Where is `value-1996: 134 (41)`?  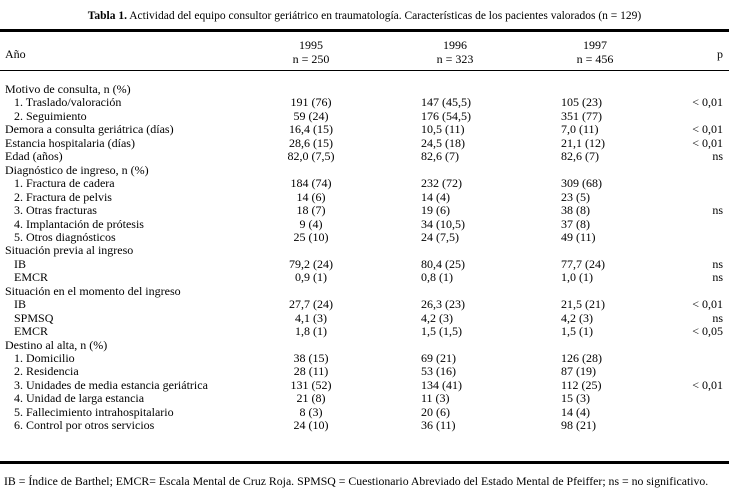
value-1996: 134 (41) is located at coordinates (441, 384).